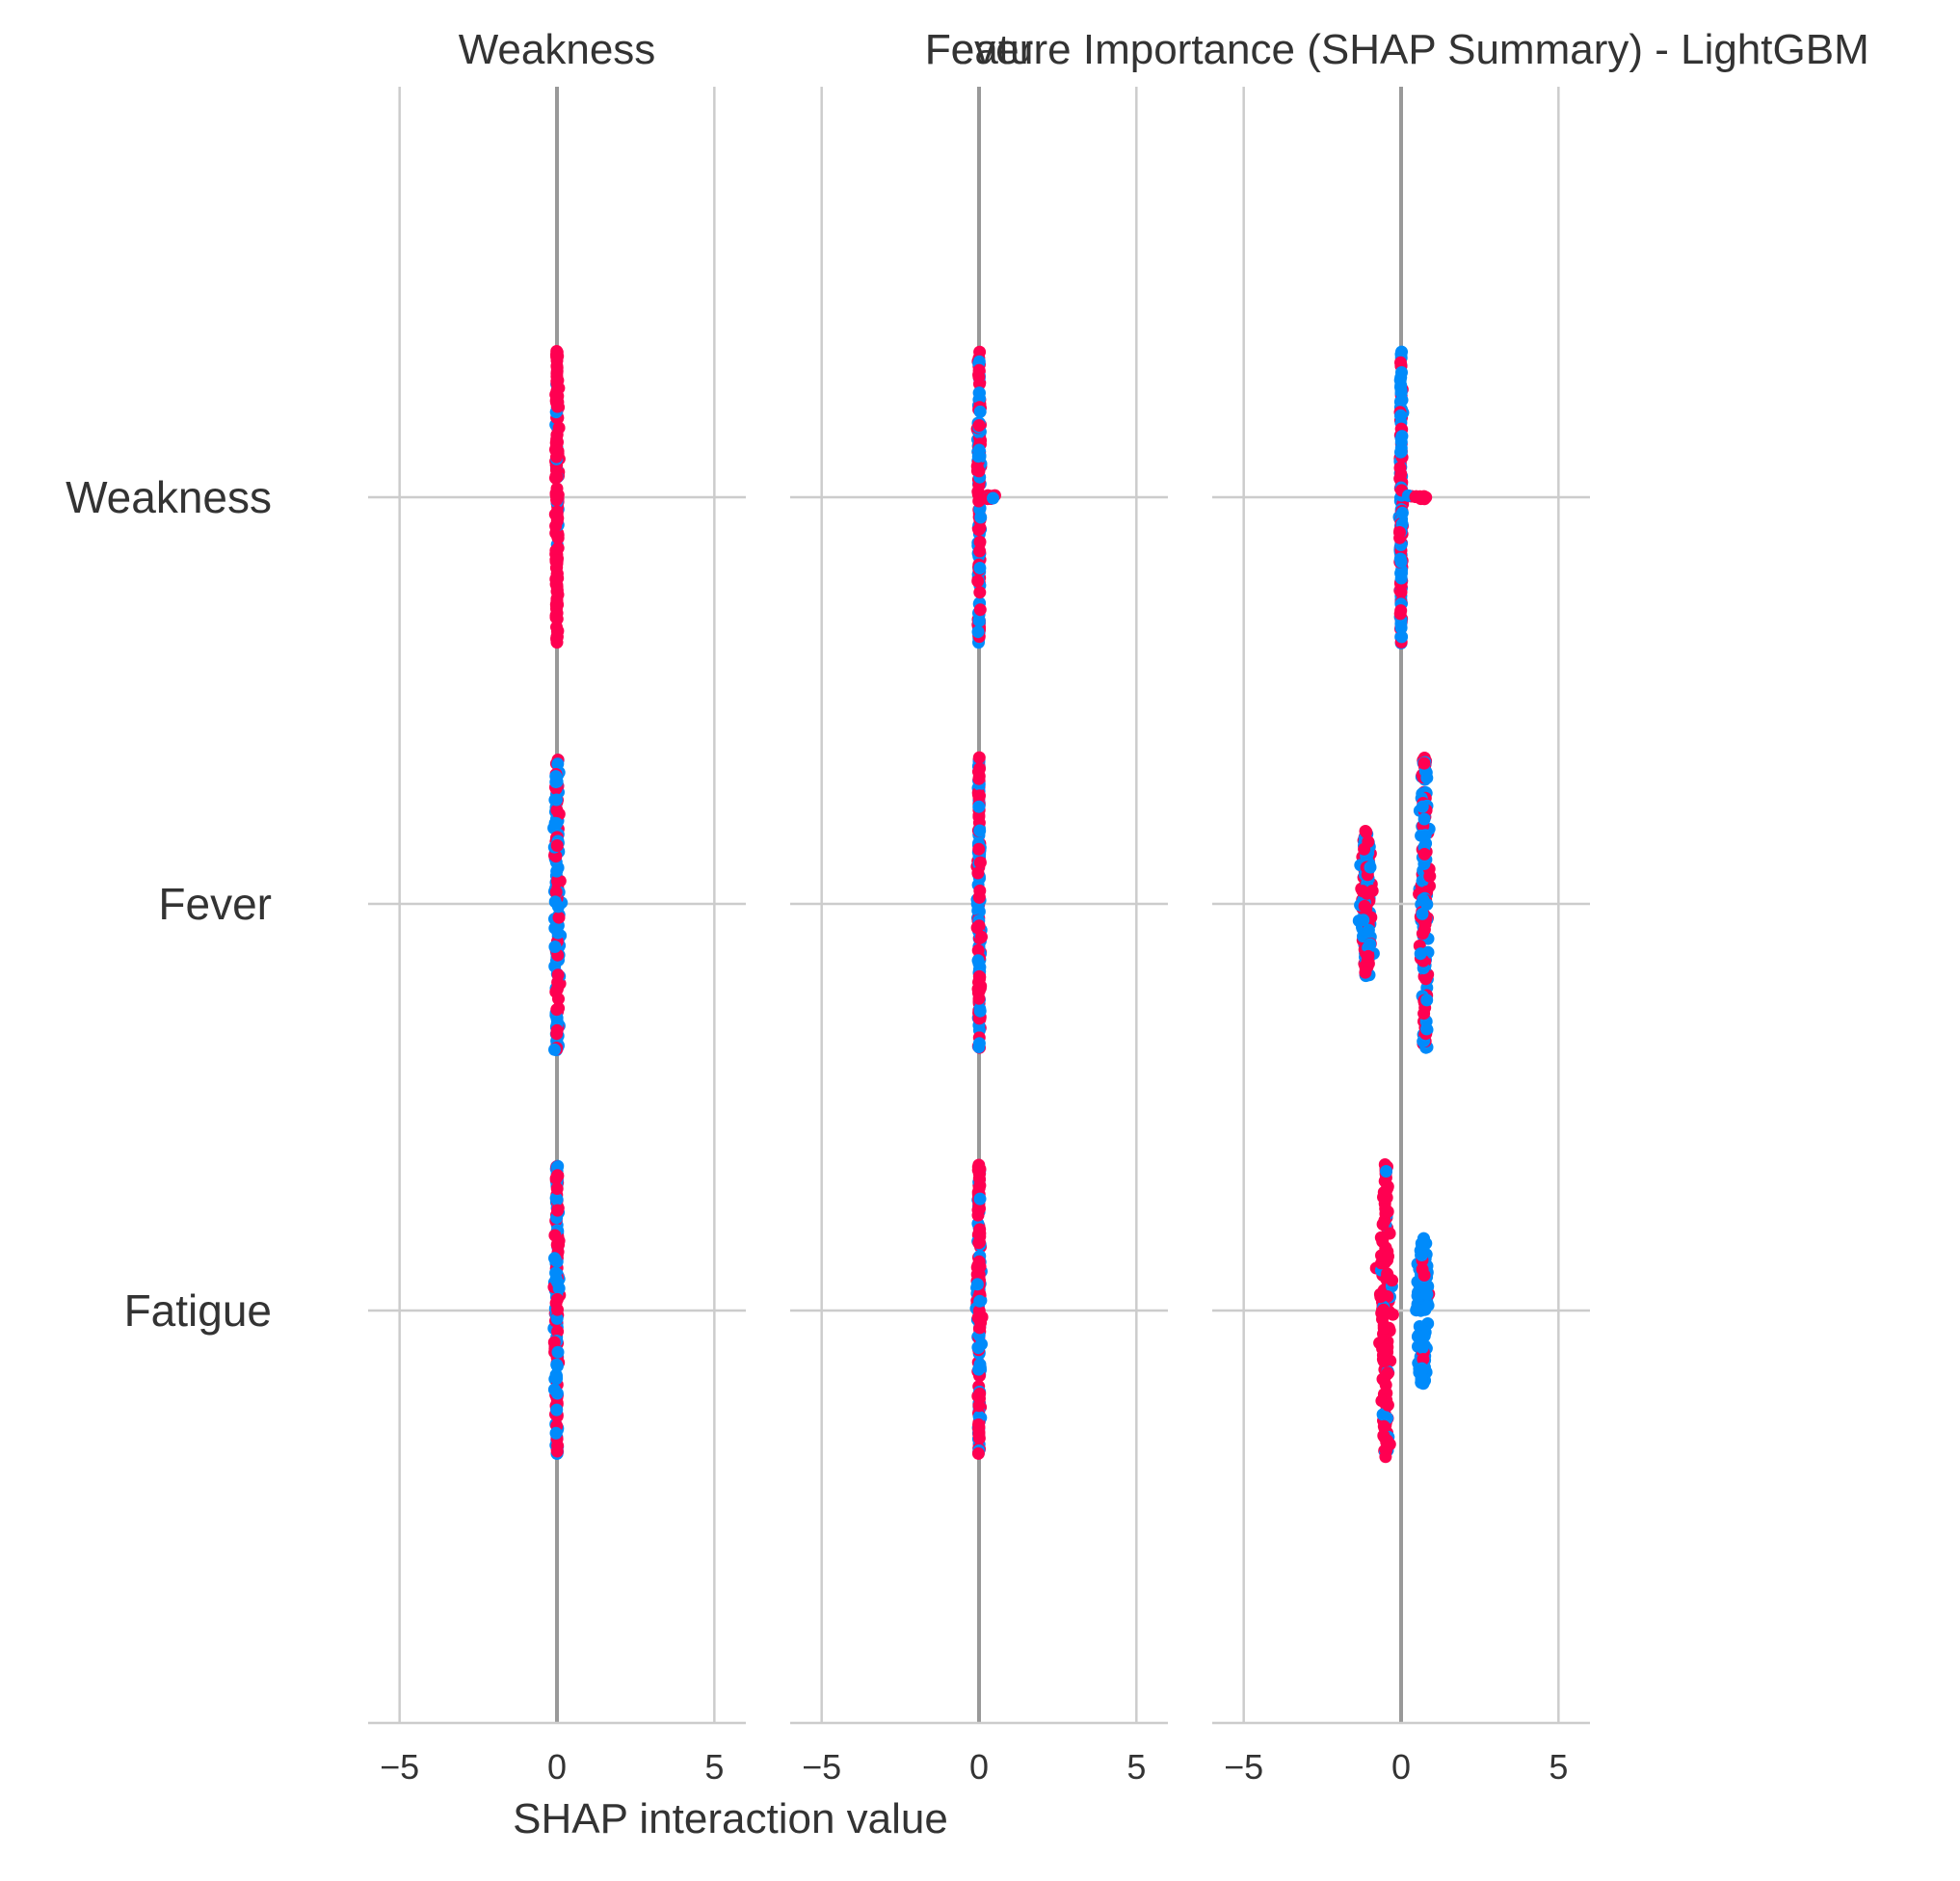  Describe the element at coordinates (557, 49) in the screenshot. I see `panel-title: Weakness` at that location.